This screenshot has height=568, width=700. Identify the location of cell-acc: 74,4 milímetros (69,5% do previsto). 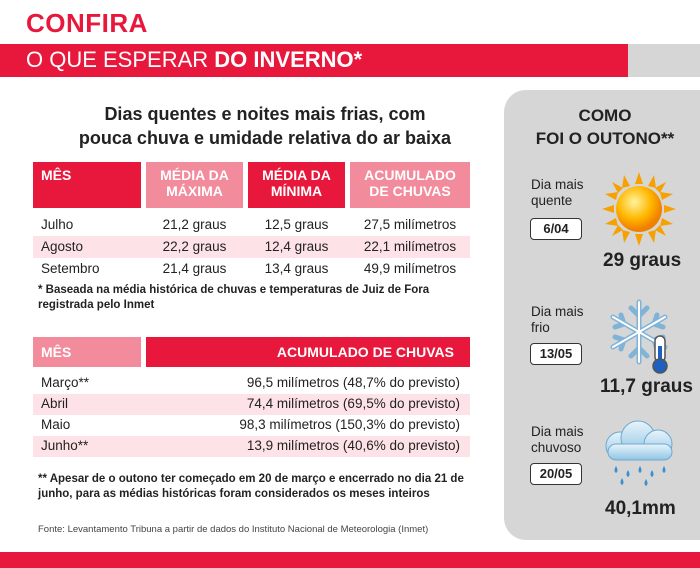
(353, 403).